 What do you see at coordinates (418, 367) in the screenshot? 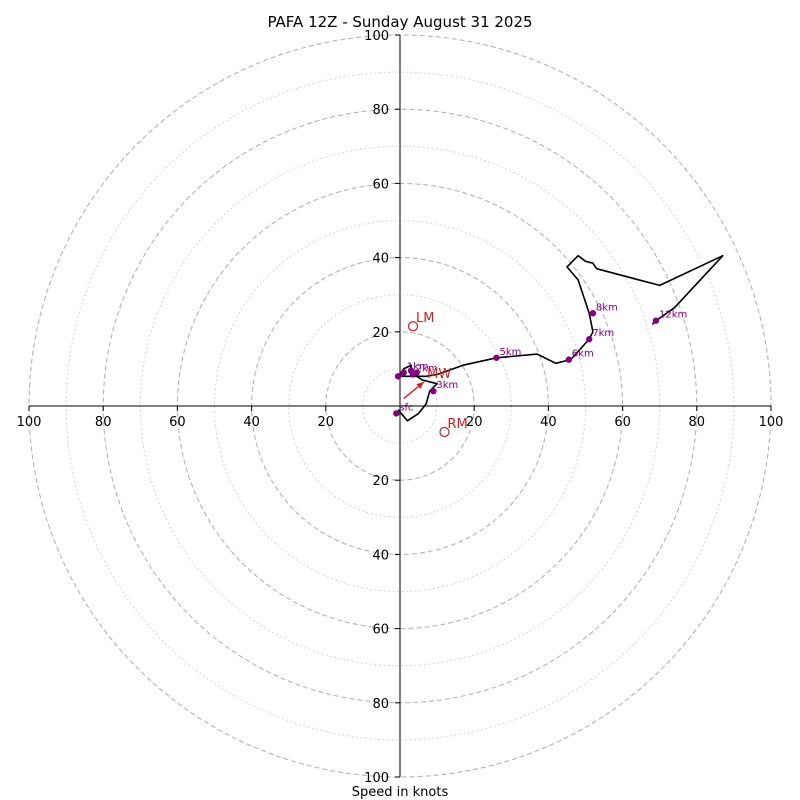
I see `height-marker-label: 1km` at bounding box center [418, 367].